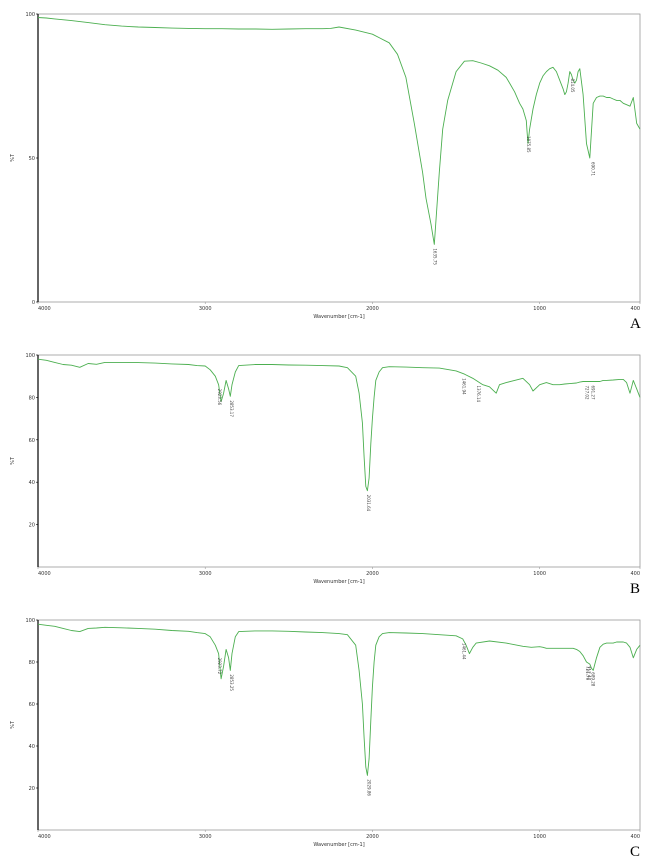  What do you see at coordinates (572, 85) in the screenshot?
I see `peak-label: 814.05` at bounding box center [572, 85].